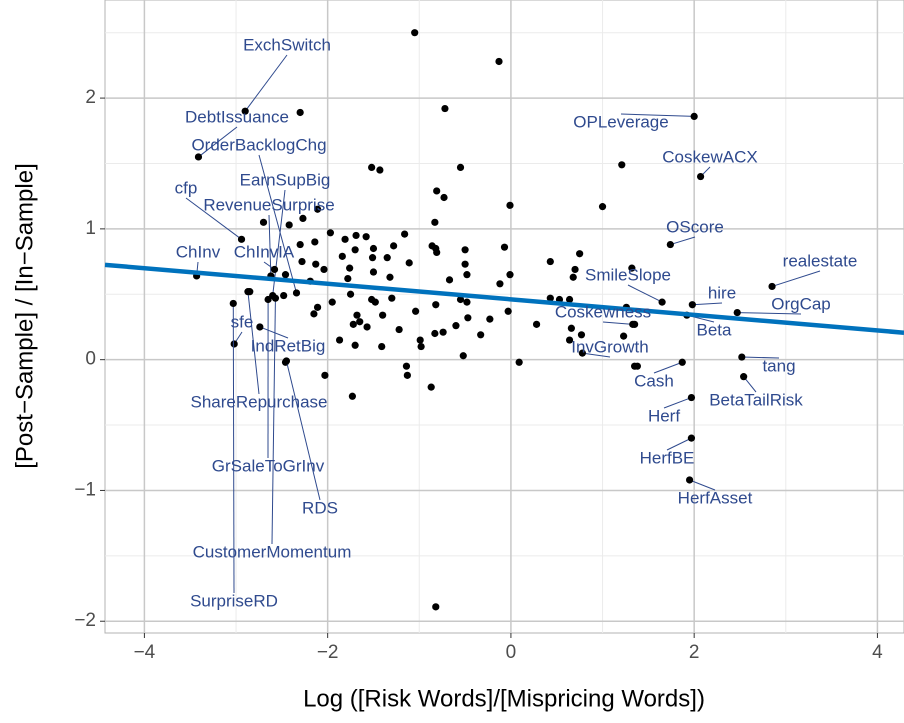  What do you see at coordinates (198, 251) in the screenshot?
I see `point-label: ChInv` at bounding box center [198, 251].